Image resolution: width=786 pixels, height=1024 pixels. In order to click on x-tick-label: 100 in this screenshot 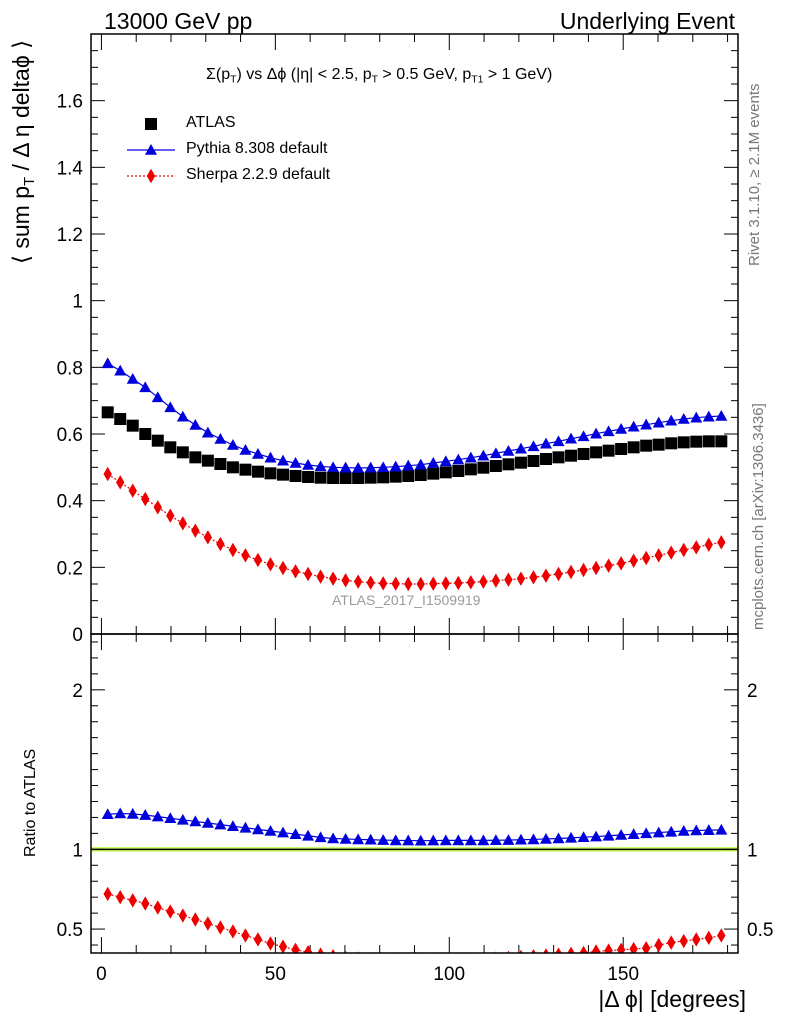, I will do `click(449, 974)`.